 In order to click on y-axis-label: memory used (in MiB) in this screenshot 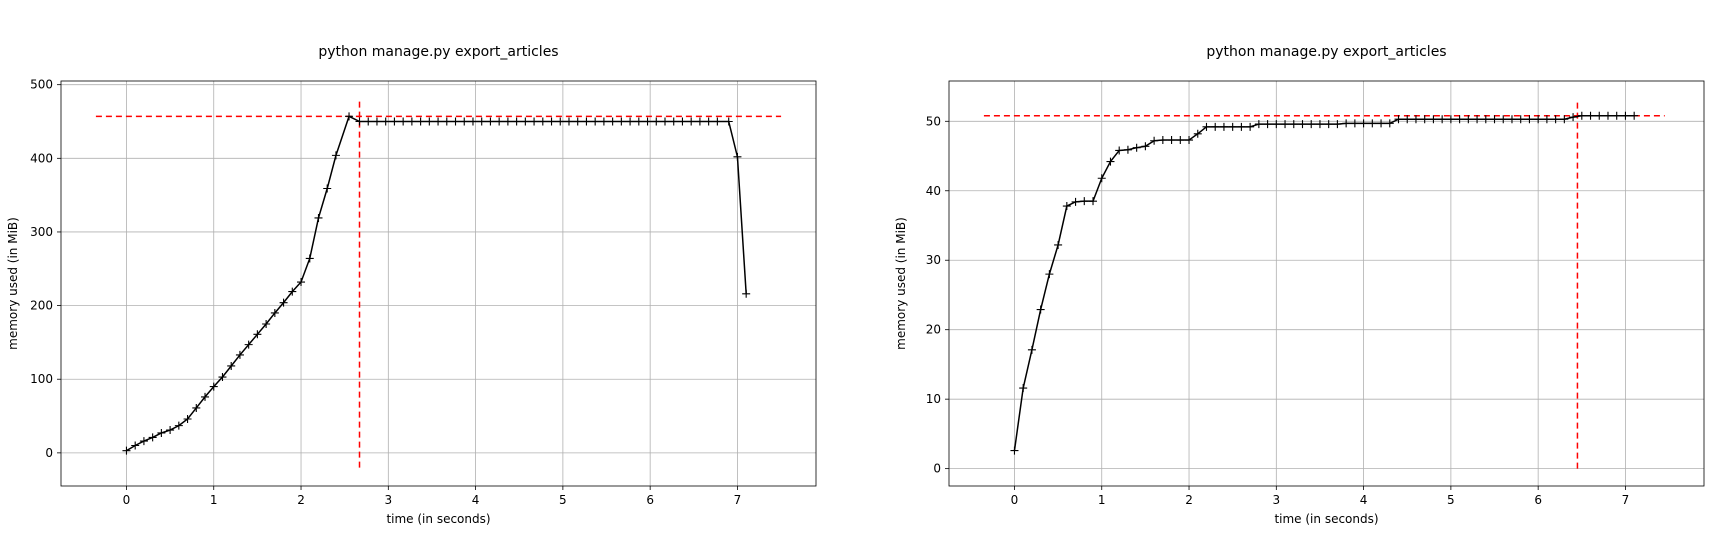, I will do `click(901, 283)`.